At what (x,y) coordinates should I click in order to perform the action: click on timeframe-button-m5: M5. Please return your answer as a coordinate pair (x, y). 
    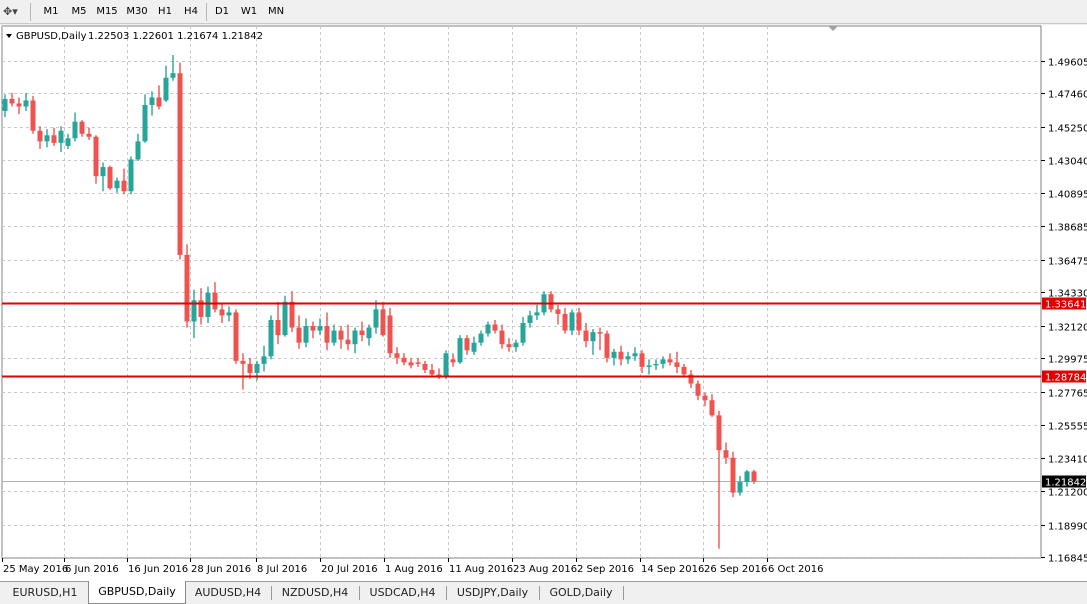
    Looking at the image, I should click on (79, 11).